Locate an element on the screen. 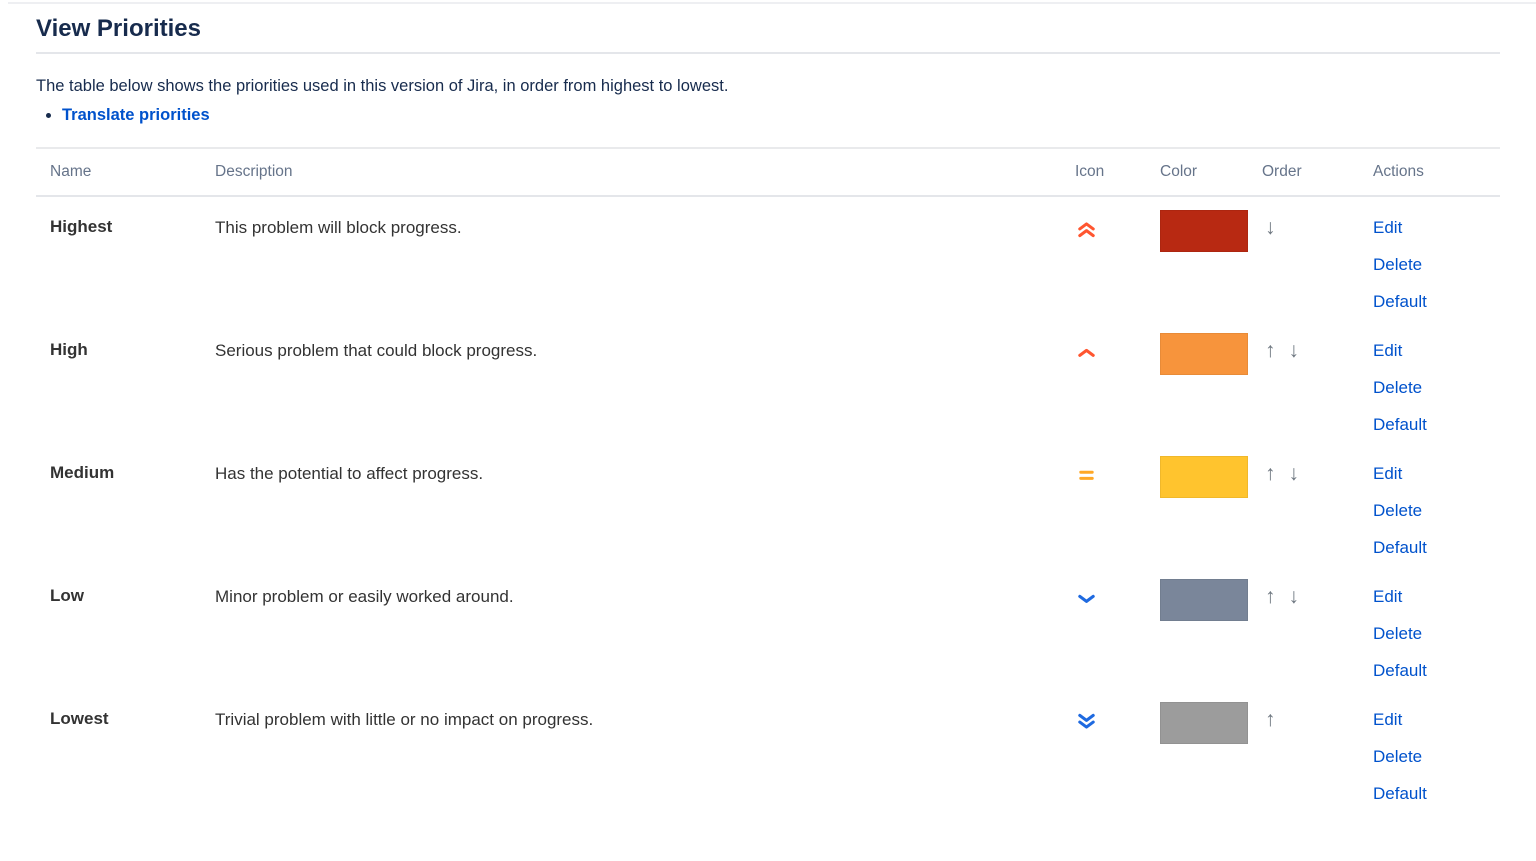  column-header-actions: Actions is located at coordinates (1436, 172).